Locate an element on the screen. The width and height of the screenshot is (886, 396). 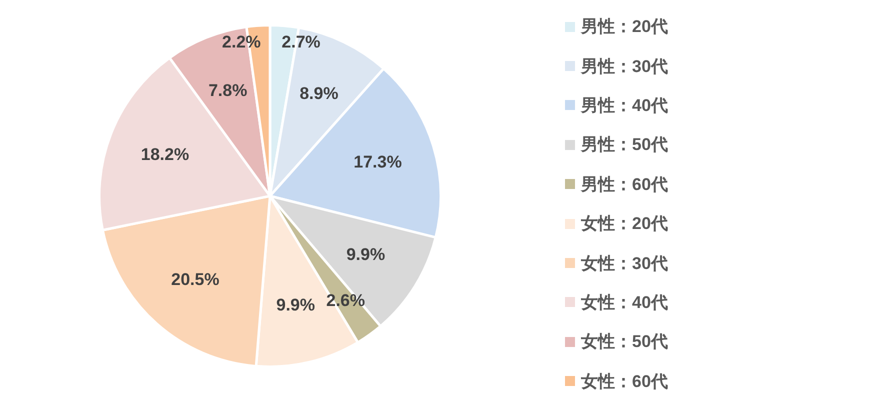
data-label: 2.2% is located at coordinates (241, 42).